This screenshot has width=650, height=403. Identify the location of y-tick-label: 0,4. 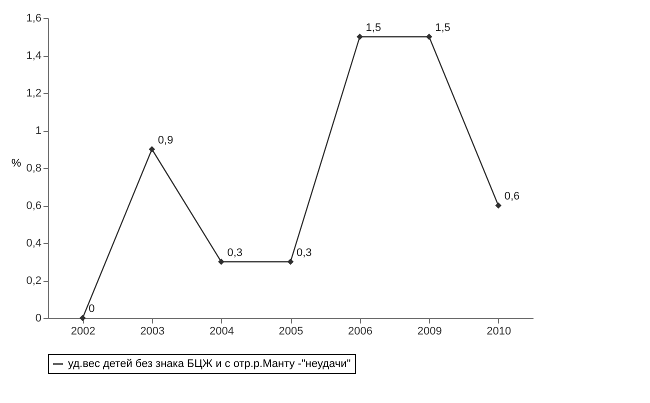
(34, 244).